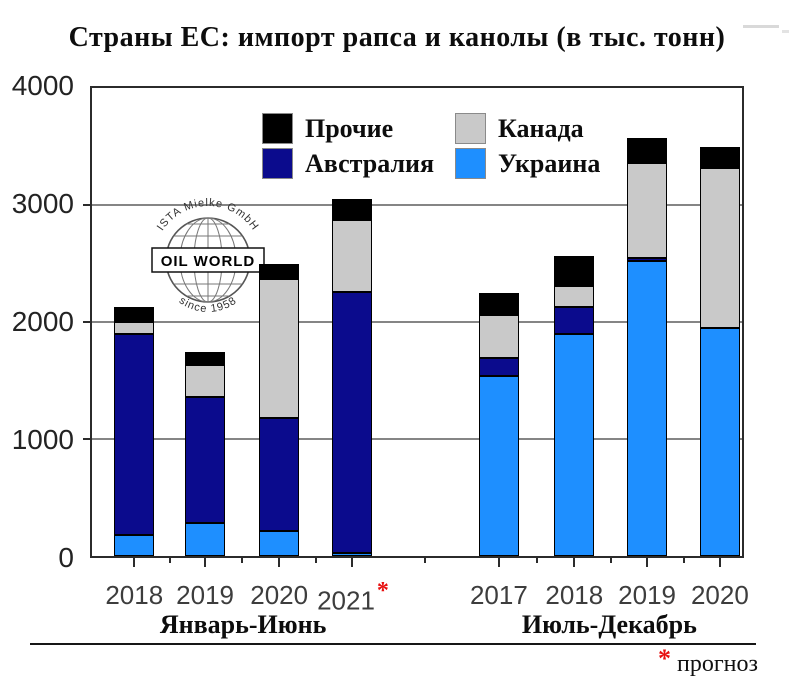 This screenshot has height=685, width=794. What do you see at coordinates (609, 624) in the screenshot?
I see `x-group-label: Июль-Декабрь` at bounding box center [609, 624].